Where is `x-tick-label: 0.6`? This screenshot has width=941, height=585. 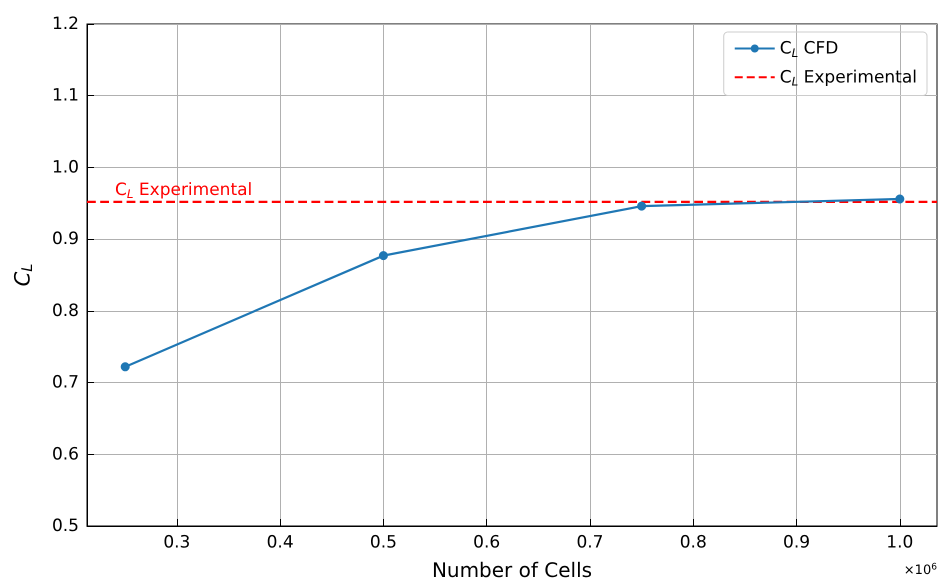 x-tick-label: 0.6 is located at coordinates (486, 542).